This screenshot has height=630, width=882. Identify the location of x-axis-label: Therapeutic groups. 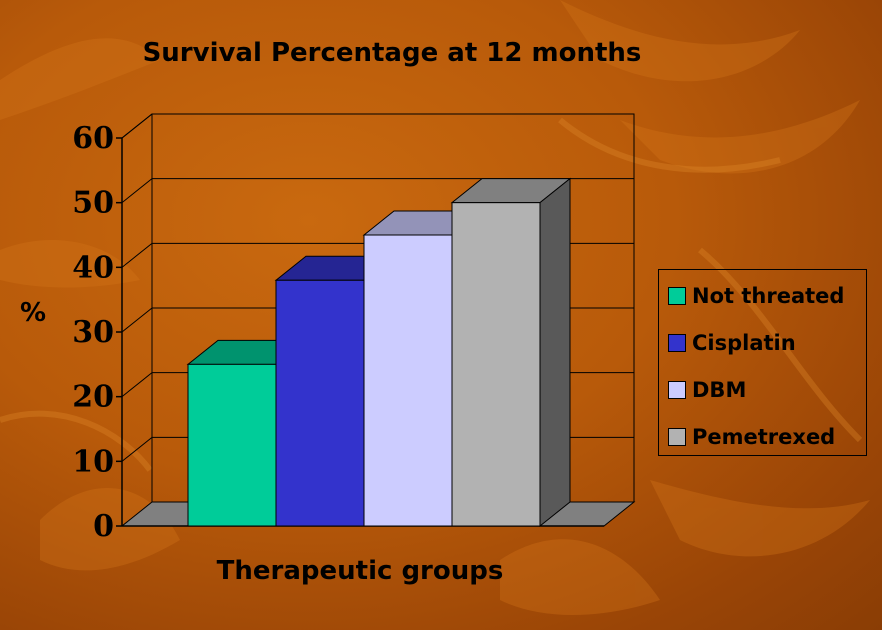
(360, 571).